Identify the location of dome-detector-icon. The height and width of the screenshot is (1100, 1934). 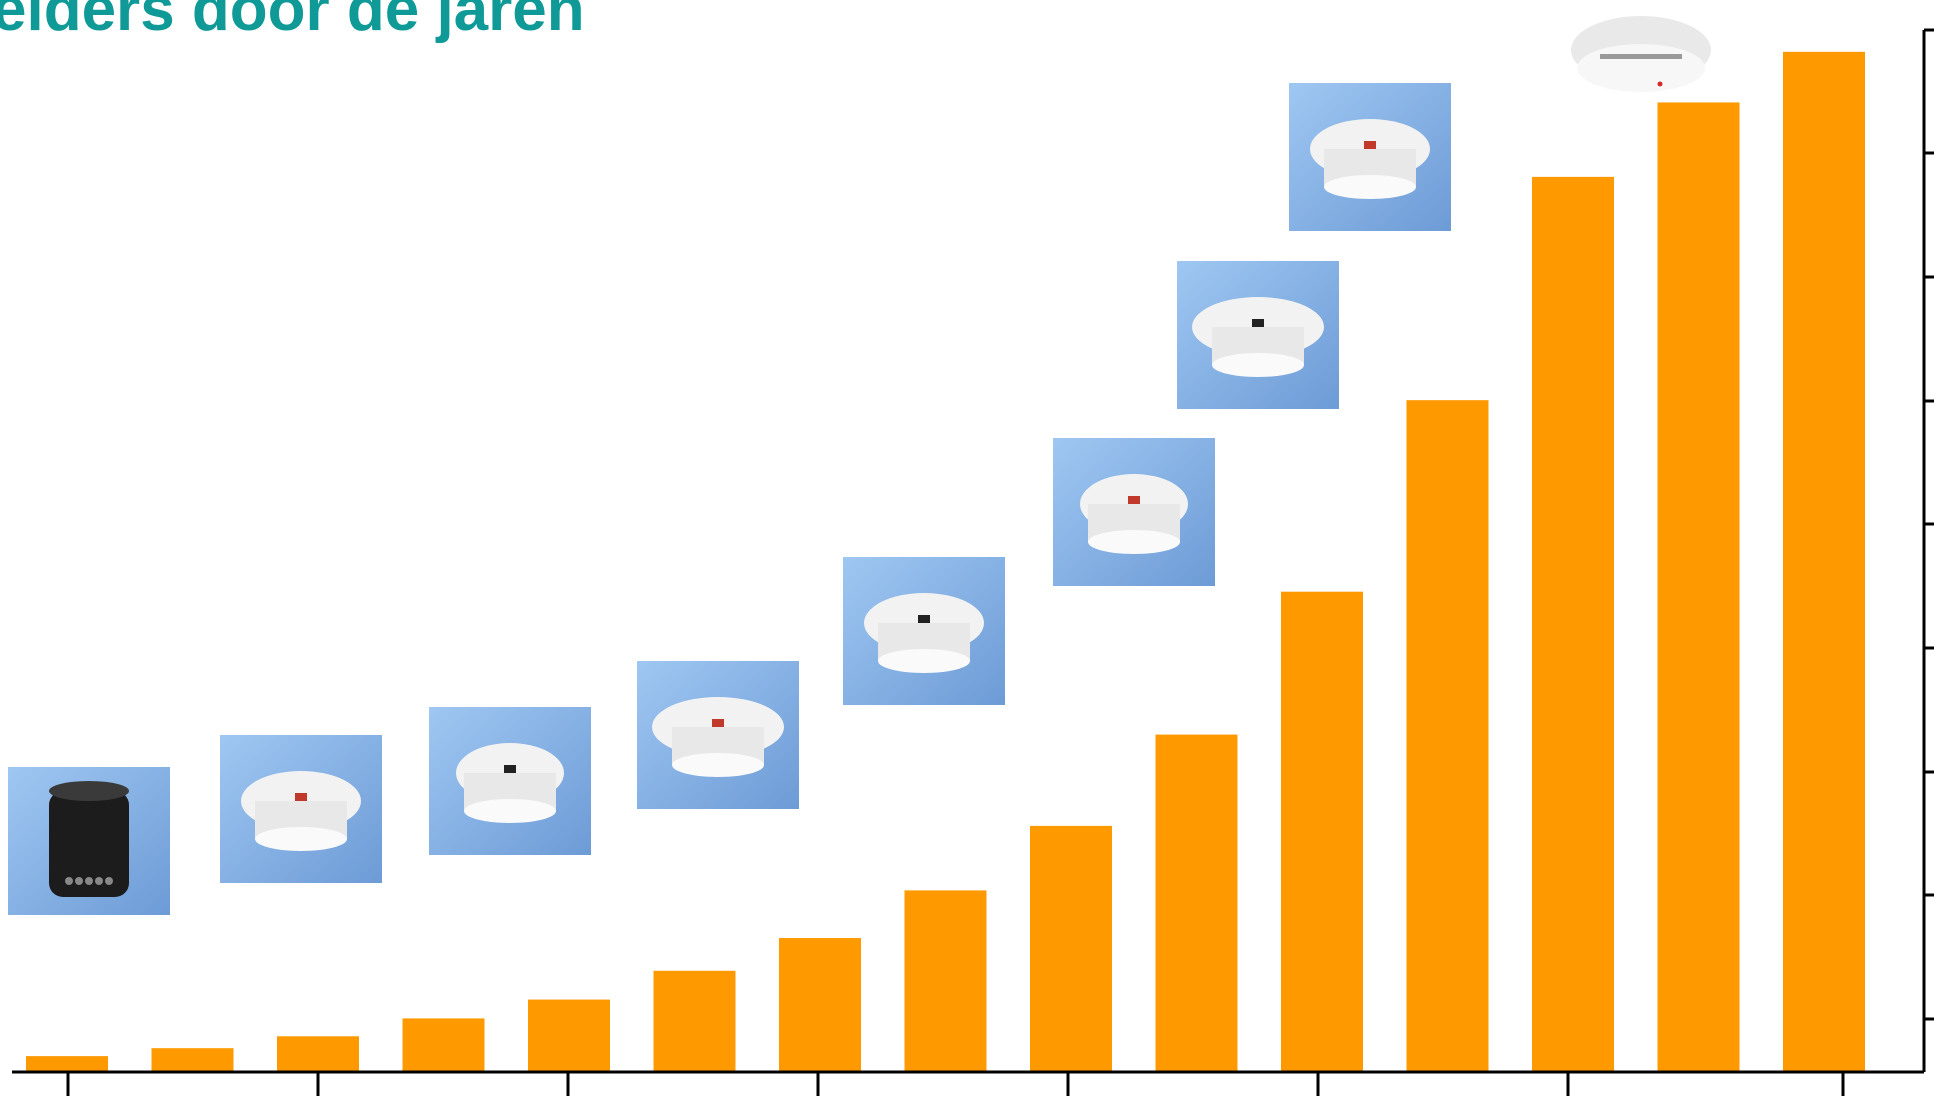
(718, 735).